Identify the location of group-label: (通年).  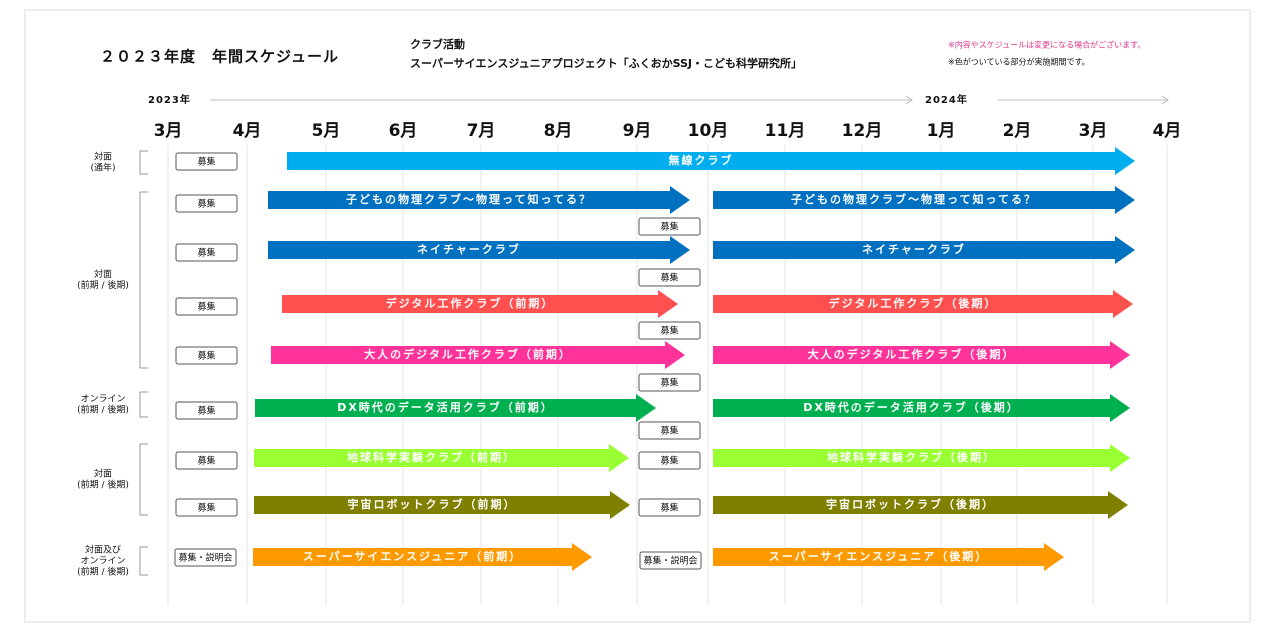
(102, 168).